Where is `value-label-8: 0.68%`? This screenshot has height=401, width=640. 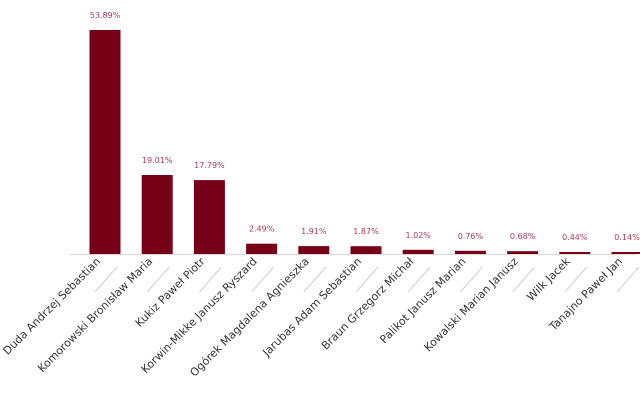
value-label-8: 0.68% is located at coordinates (523, 236).